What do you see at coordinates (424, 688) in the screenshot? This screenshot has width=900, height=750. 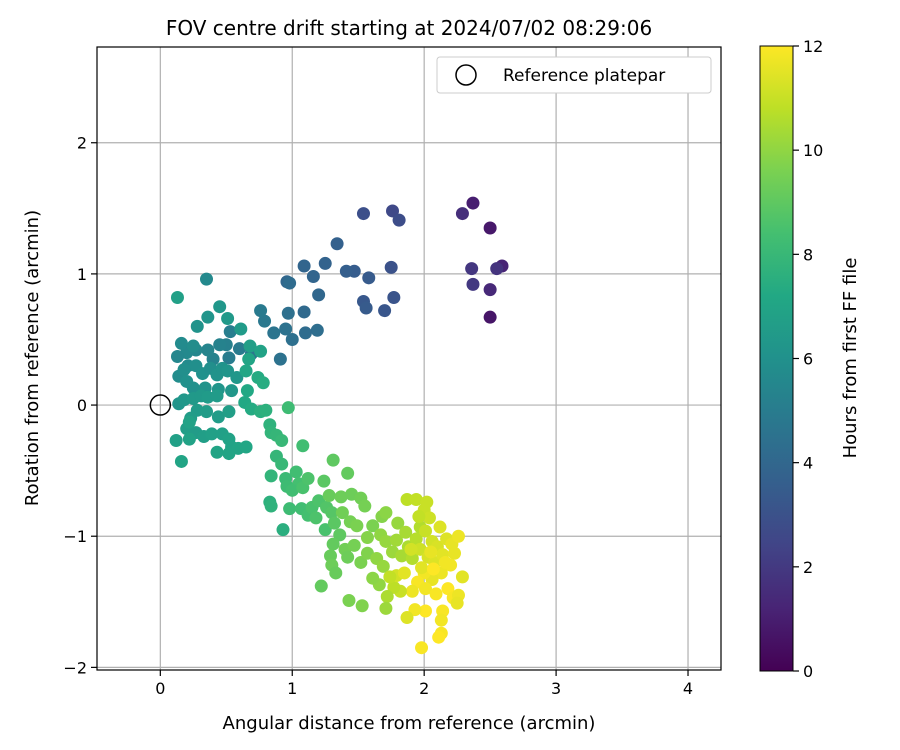 I see `x-tick-label: 2` at bounding box center [424, 688].